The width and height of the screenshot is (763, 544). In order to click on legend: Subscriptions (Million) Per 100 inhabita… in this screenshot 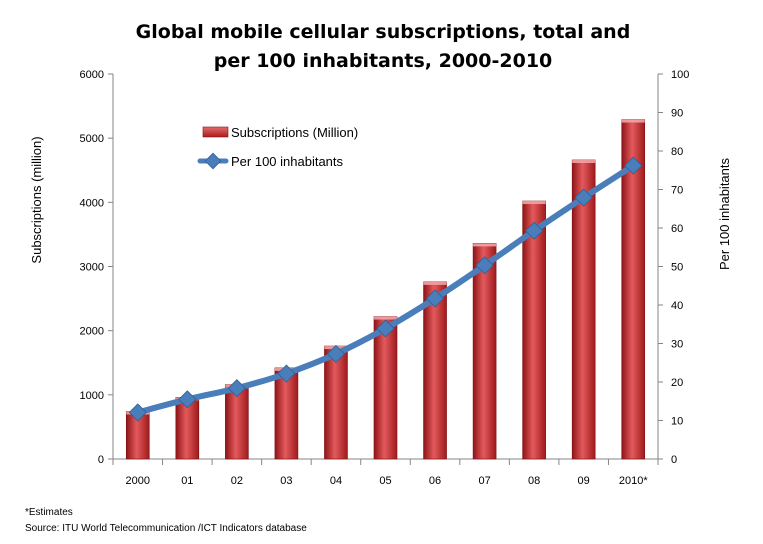, I will do `click(277, 147)`.